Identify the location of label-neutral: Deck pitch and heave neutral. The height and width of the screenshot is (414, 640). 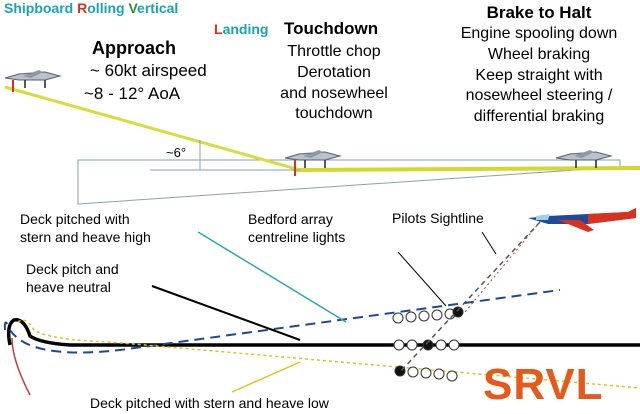
(72, 278).